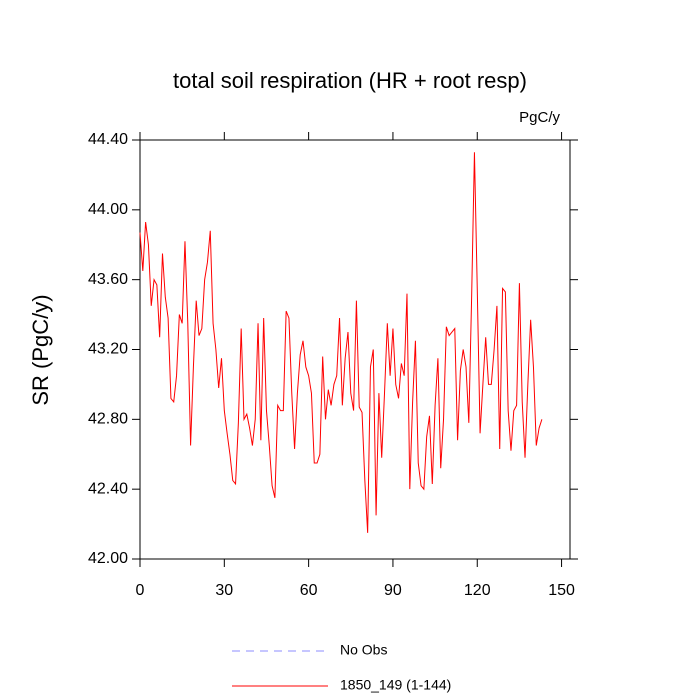  What do you see at coordinates (477, 590) in the screenshot?
I see `x-tick-label: 120` at bounding box center [477, 590].